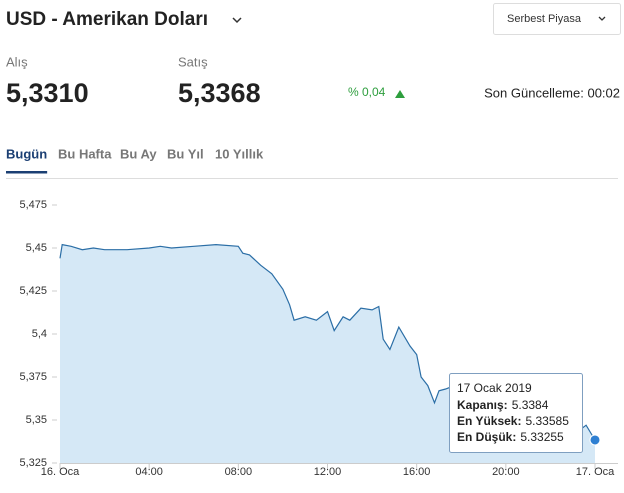 The width and height of the screenshot is (624, 493). What do you see at coordinates (33, 463) in the screenshot?
I see `y-tick-label: 5,325` at bounding box center [33, 463].